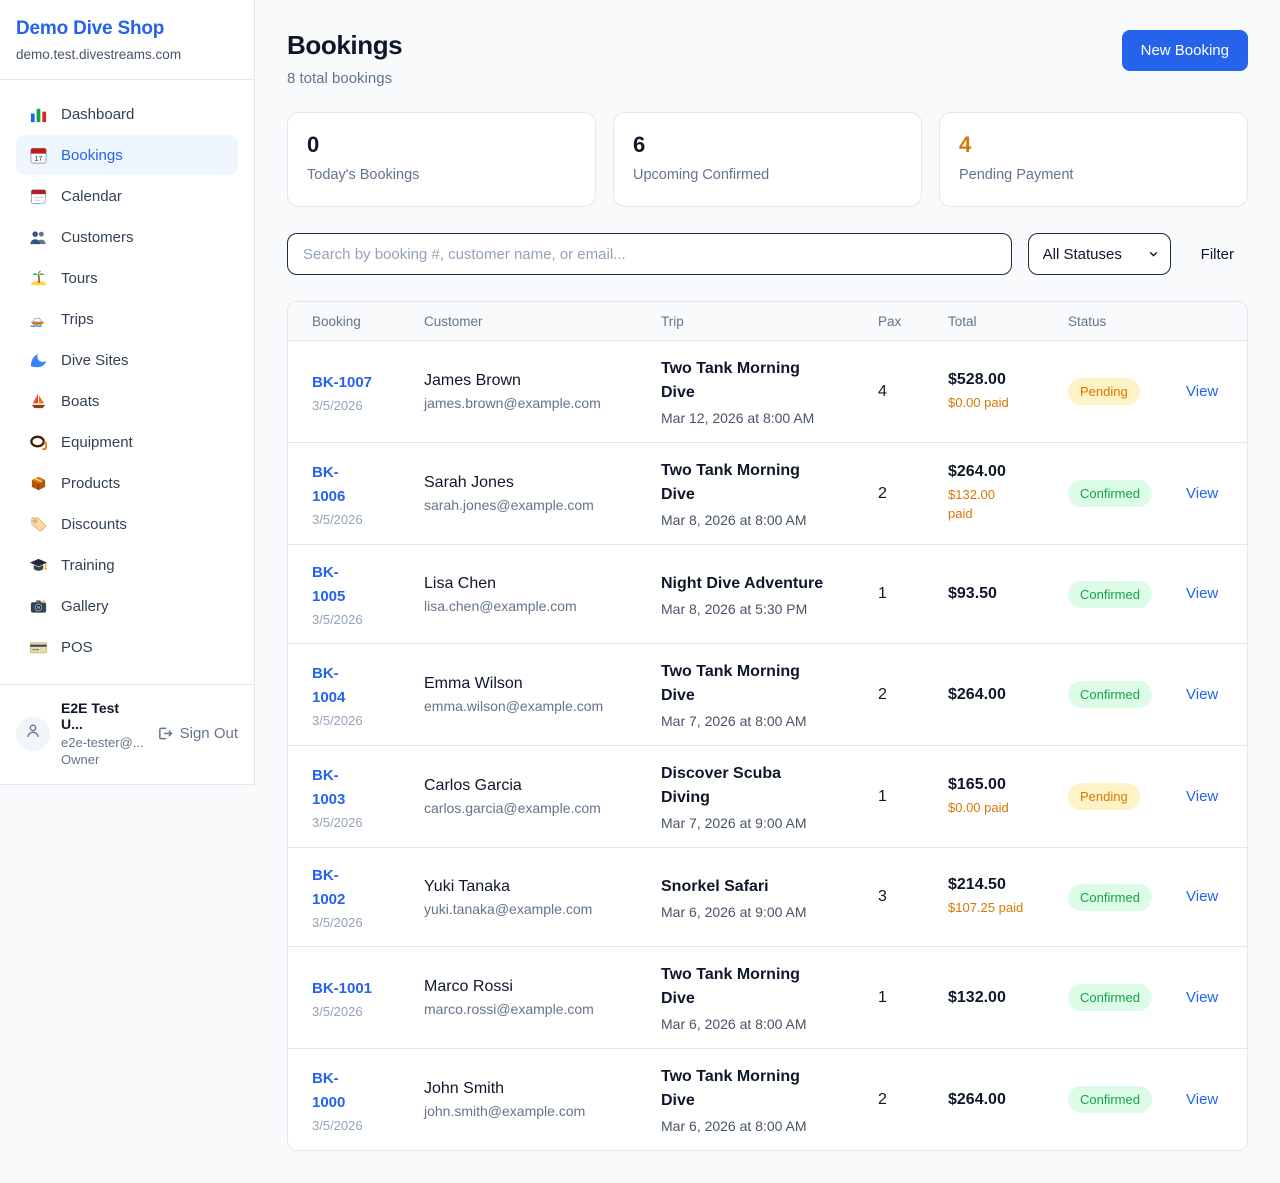 The width and height of the screenshot is (1280, 1183). Describe the element at coordinates (986, 908) in the screenshot. I see `paid-amount: $107.25 paid` at that location.